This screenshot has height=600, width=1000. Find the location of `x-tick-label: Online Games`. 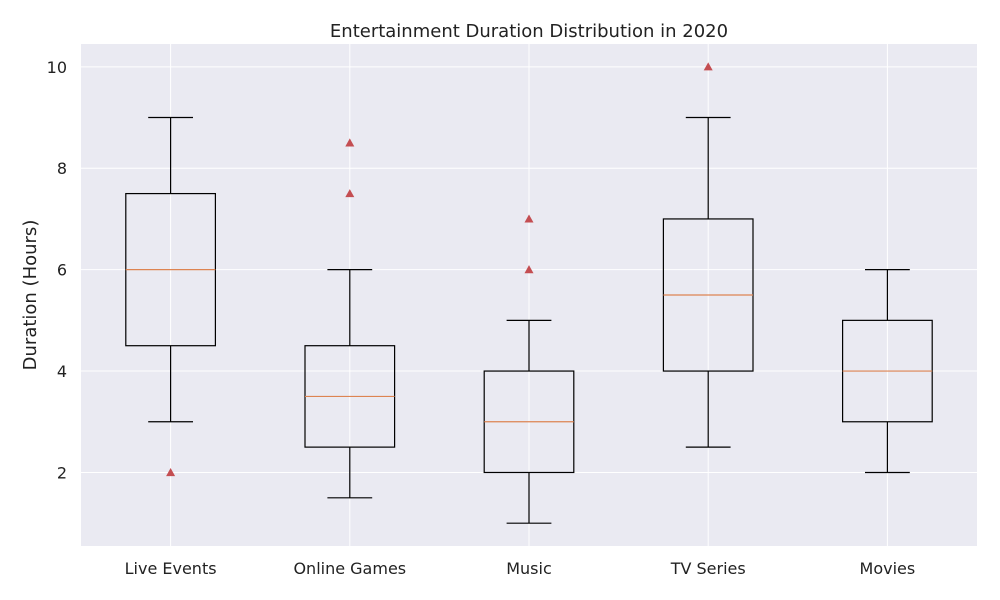

x-tick-label: Online Games is located at coordinates (349, 568).